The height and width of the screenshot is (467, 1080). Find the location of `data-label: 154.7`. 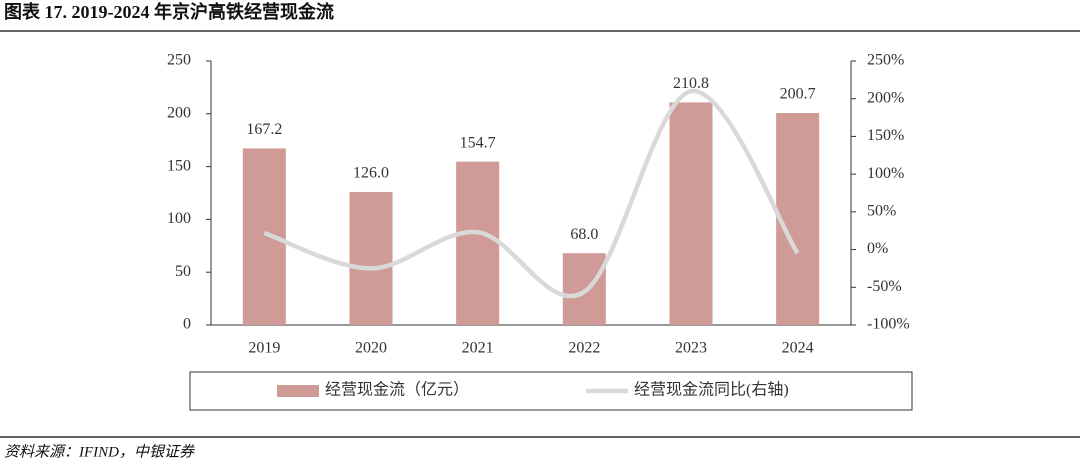

data-label: 154.7 is located at coordinates (478, 142).